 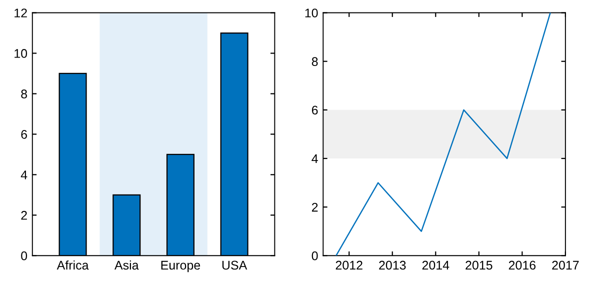 I want to click on x-tick-label: 2014, so click(x=436, y=265).